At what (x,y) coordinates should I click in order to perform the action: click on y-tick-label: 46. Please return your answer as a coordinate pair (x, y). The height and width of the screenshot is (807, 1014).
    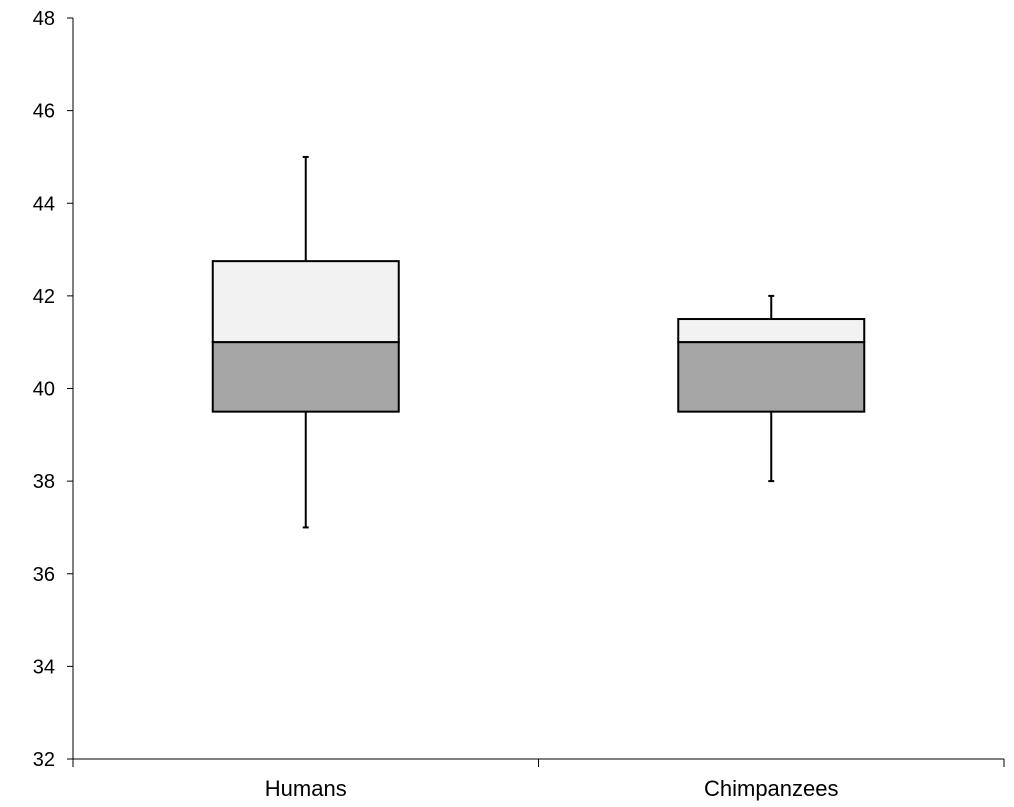
    Looking at the image, I should click on (44, 112).